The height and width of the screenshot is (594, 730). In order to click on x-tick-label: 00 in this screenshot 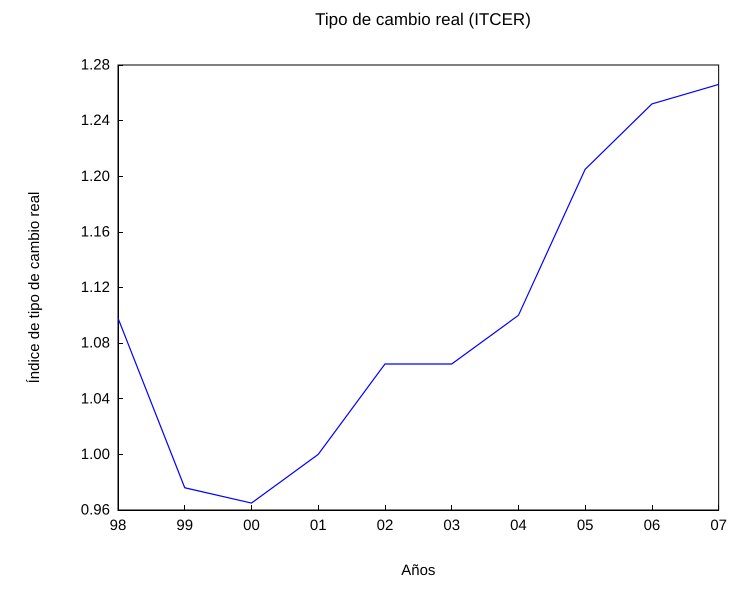, I will do `click(251, 525)`.